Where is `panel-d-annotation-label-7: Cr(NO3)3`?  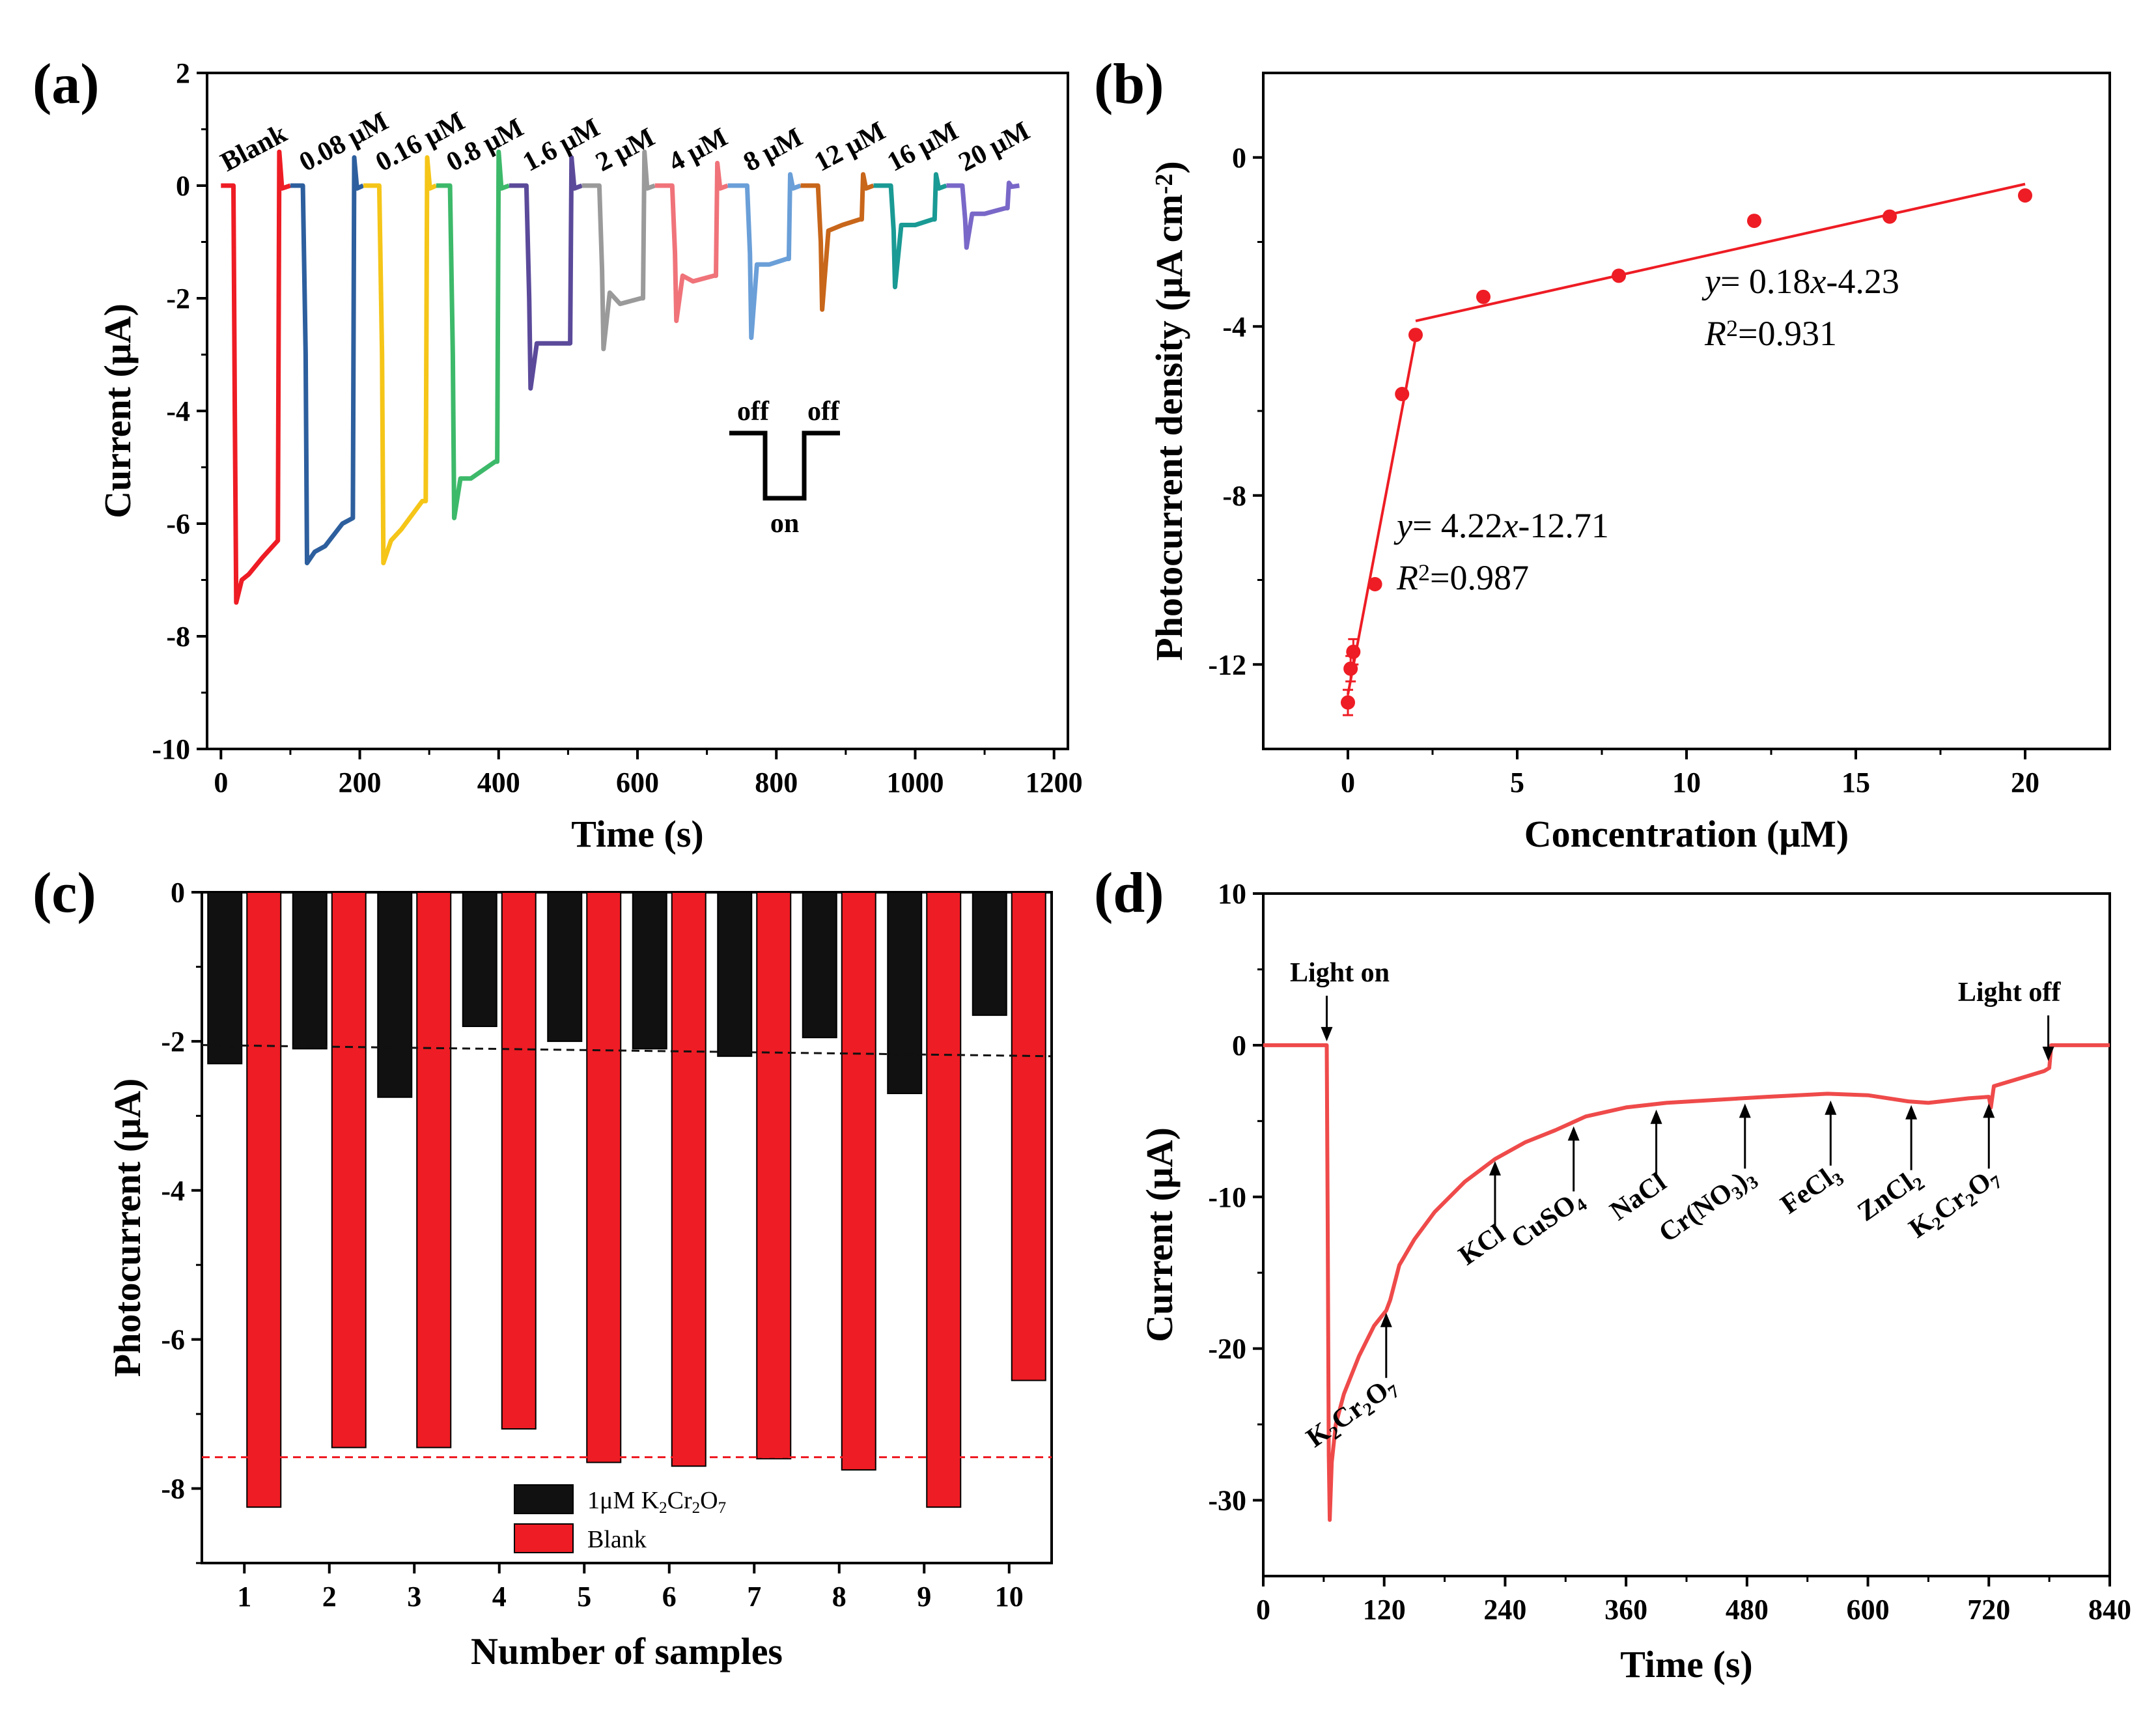 panel-d-annotation-label-7: Cr(NO3)3 is located at coordinates (1709, 1206).